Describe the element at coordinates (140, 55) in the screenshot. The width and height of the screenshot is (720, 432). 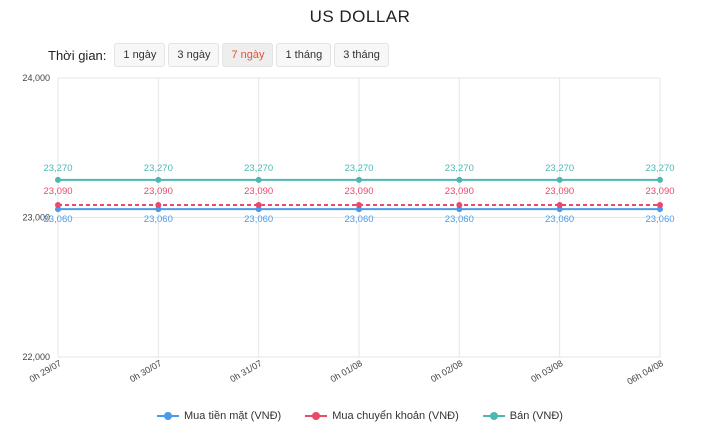
I see `period-1-day-button: 1 ngày` at that location.